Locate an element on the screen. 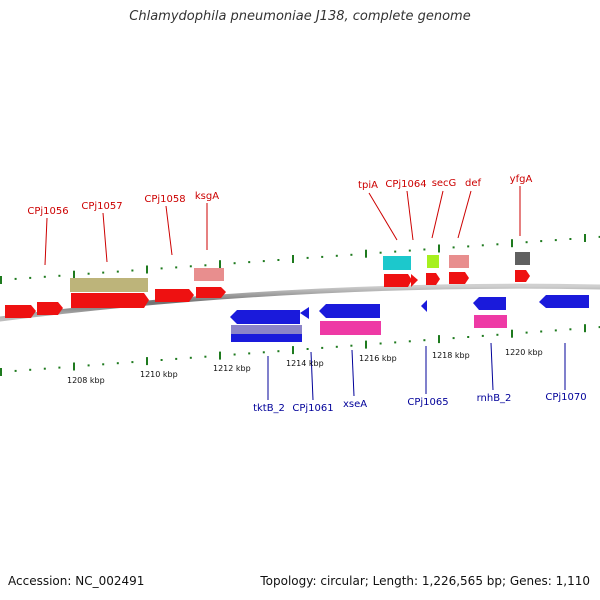 This screenshot has width=600, height=600. gene-label-yfga: yfgA is located at coordinates (521, 179).